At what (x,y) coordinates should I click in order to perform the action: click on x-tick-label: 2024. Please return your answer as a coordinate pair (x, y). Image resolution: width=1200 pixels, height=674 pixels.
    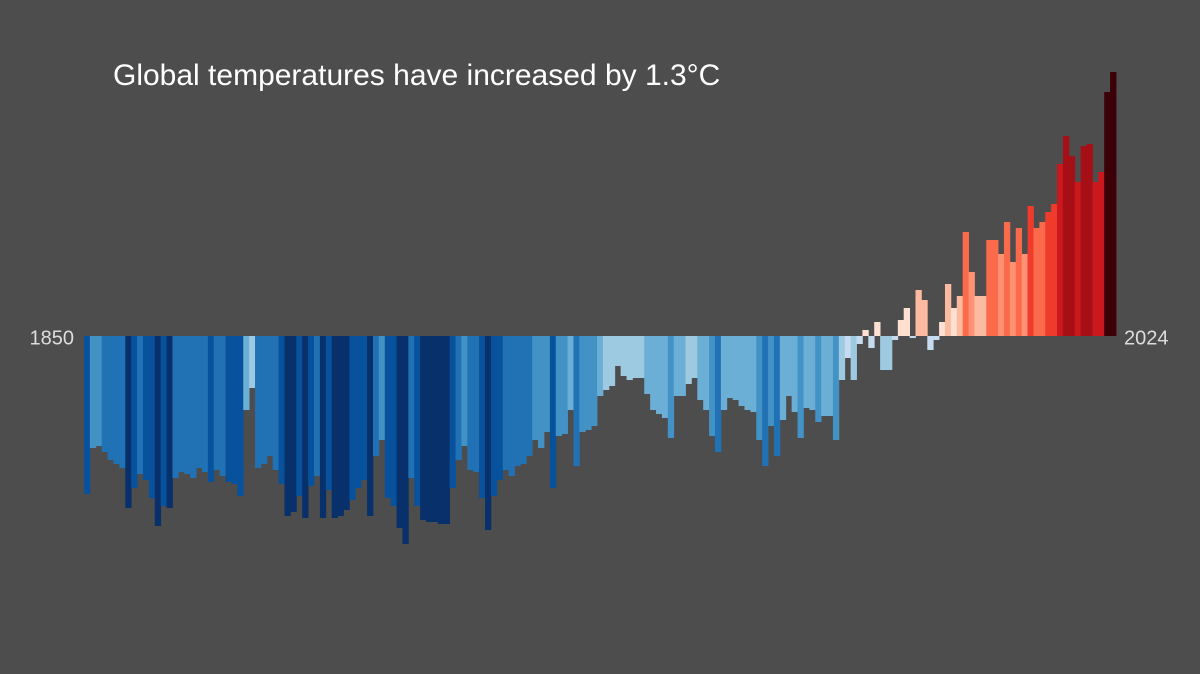
    Looking at the image, I should click on (1146, 338).